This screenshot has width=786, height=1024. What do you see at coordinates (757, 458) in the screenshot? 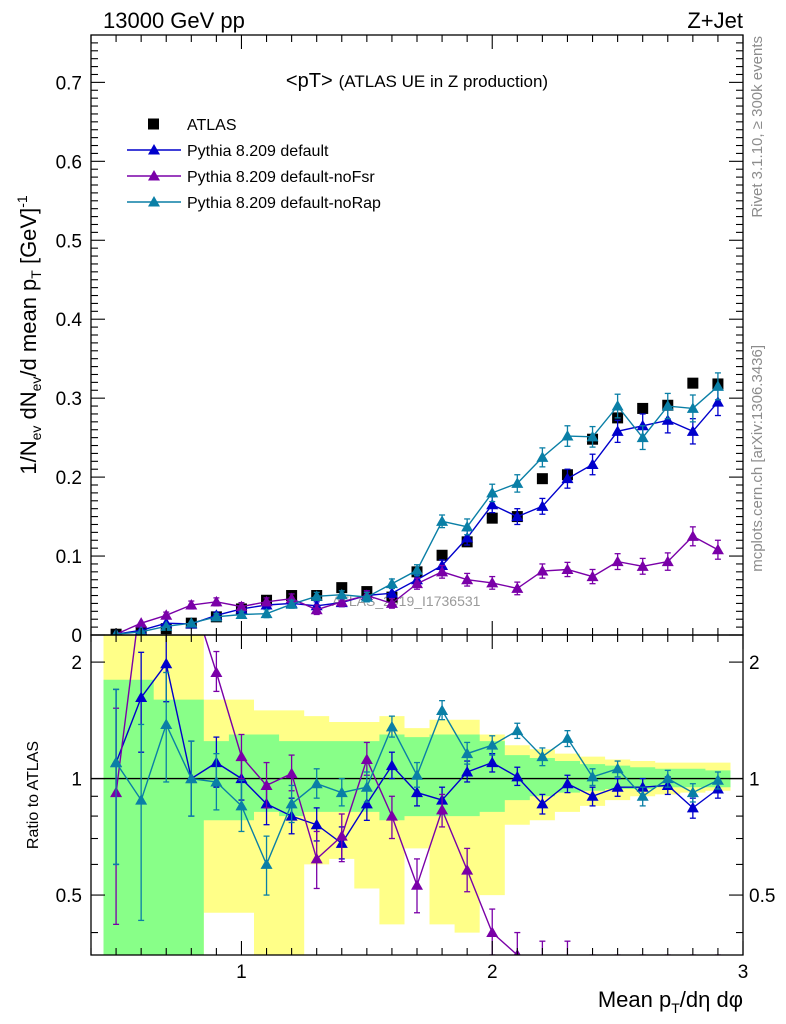
I see `mcplots-label: mcplots.cern.ch [arXiv:1306.3436]` at bounding box center [757, 458].